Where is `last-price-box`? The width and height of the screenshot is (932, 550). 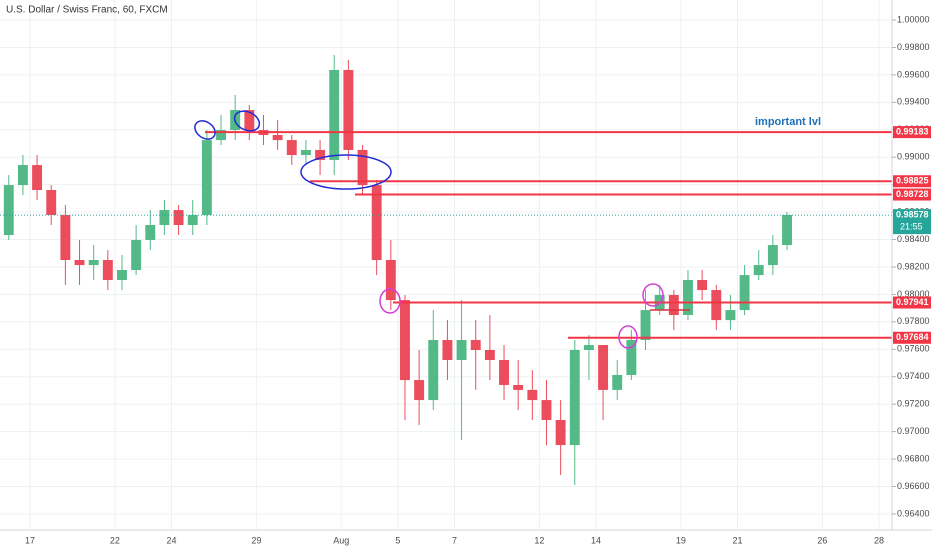 last-price-box is located at coordinates (912, 222).